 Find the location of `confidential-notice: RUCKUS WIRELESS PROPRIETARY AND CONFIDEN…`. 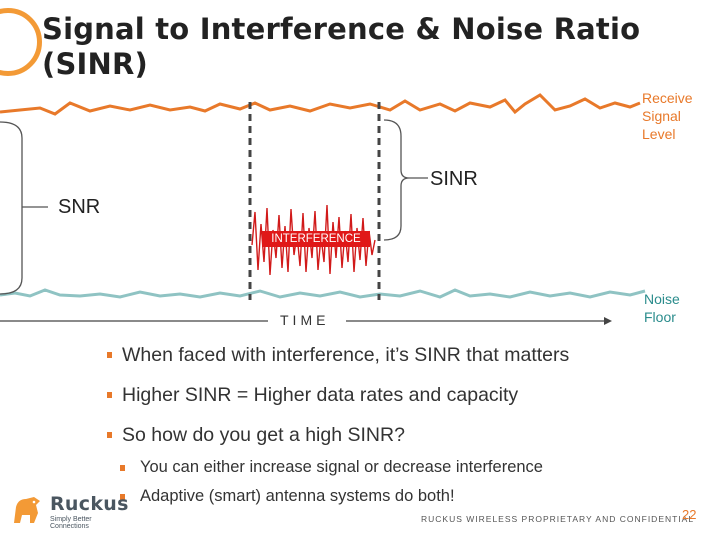

confidential-notice: RUCKUS WIRELESS PROPRIETARY AND CONFIDEN… is located at coordinates (558, 519).